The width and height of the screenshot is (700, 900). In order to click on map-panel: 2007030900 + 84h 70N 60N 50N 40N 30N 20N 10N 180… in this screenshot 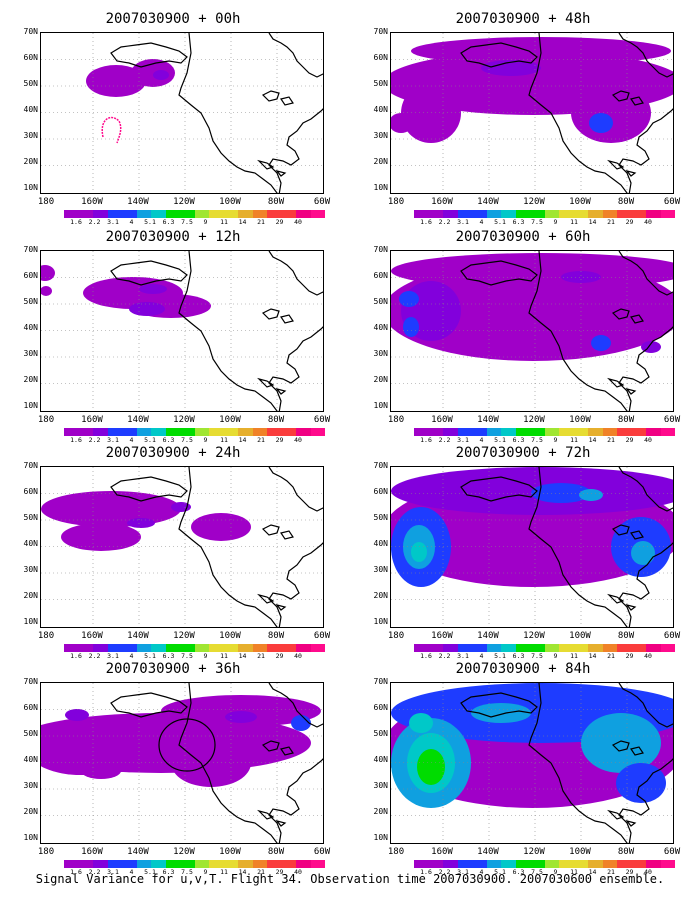, I will do `click(523, 767)`.